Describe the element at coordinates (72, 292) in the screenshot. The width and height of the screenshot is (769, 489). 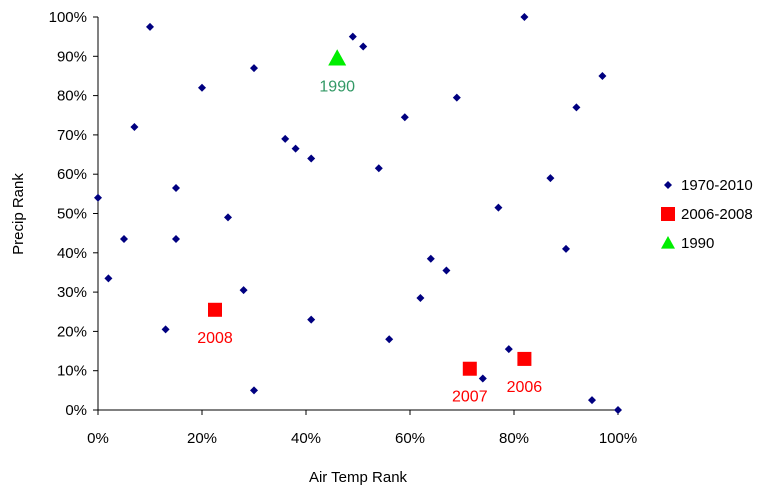
I see `y-tick-label: 30%` at that location.